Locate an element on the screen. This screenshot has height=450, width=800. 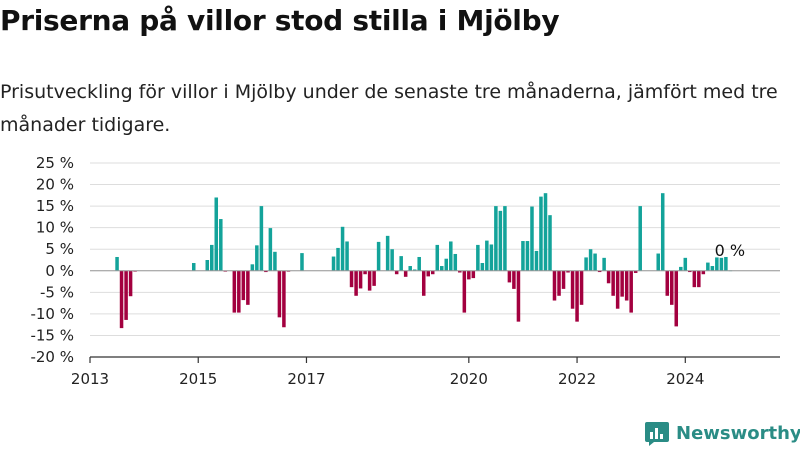
y-tick-label: -15 % is located at coordinates (52, 335).